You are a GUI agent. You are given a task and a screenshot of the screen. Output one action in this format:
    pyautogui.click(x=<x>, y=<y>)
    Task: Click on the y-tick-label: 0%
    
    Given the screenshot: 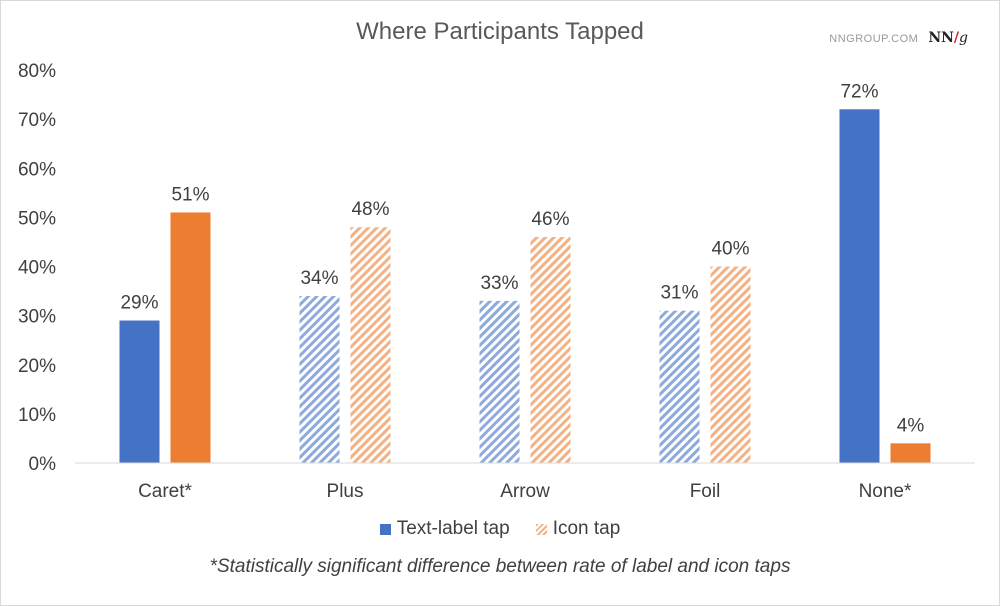 What is the action you would take?
    pyautogui.click(x=43, y=464)
    